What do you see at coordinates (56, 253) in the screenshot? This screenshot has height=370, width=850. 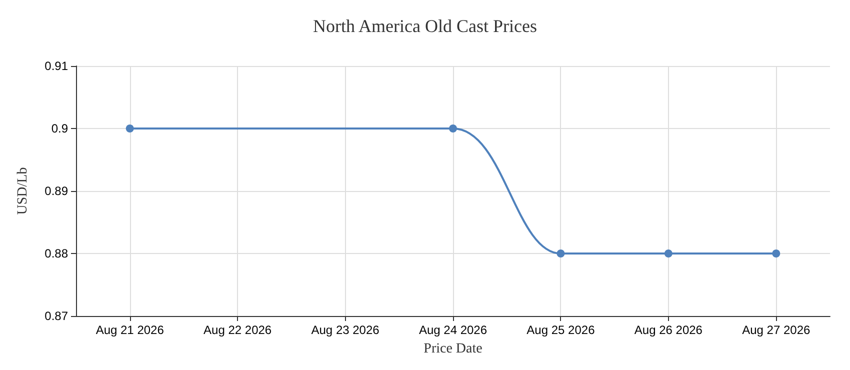 I see `y-tick-label: 0.88` at bounding box center [56, 253].